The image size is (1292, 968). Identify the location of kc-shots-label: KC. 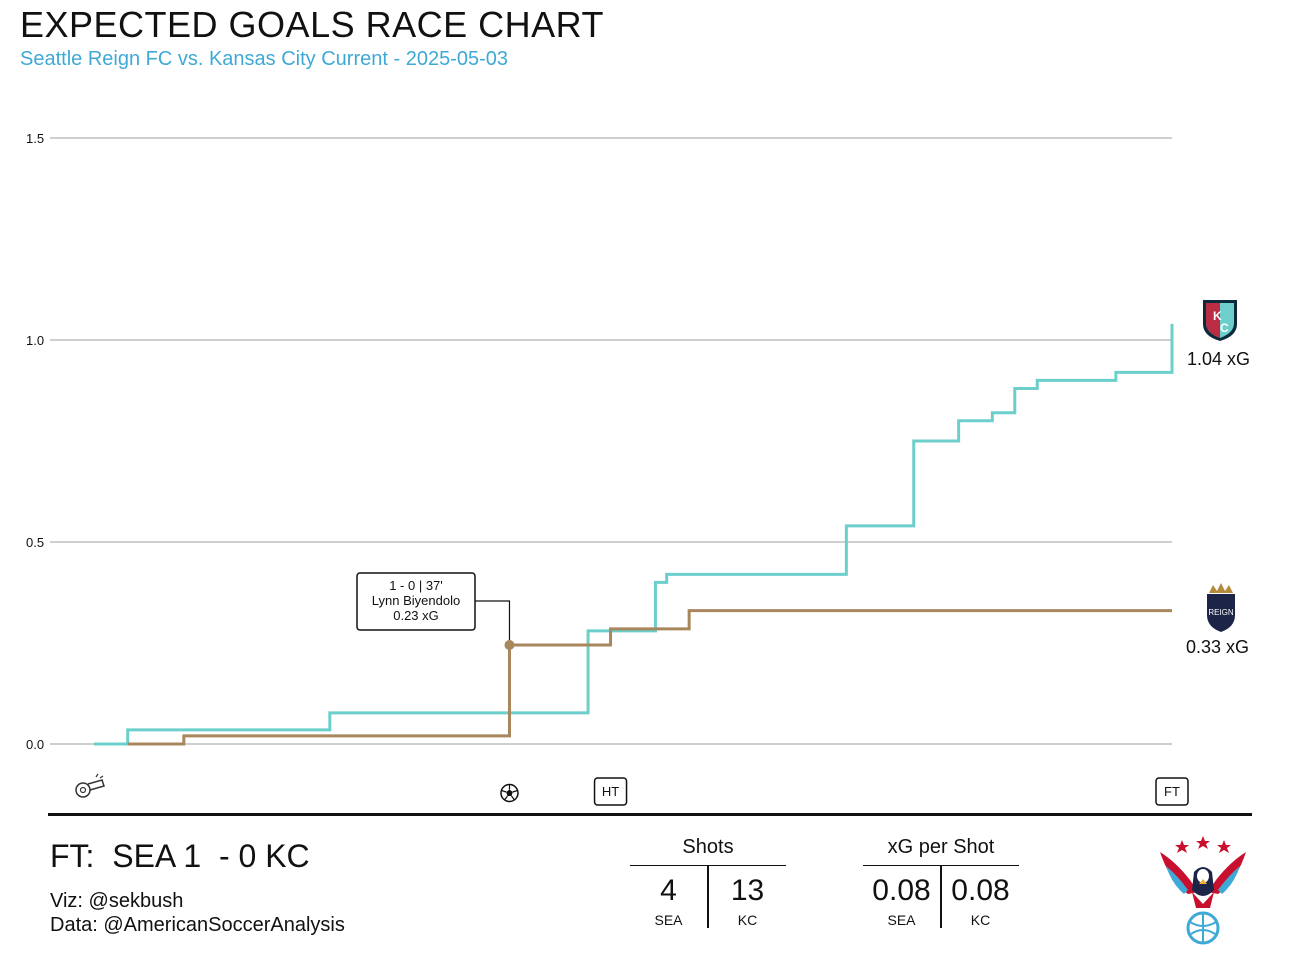
(747, 920).